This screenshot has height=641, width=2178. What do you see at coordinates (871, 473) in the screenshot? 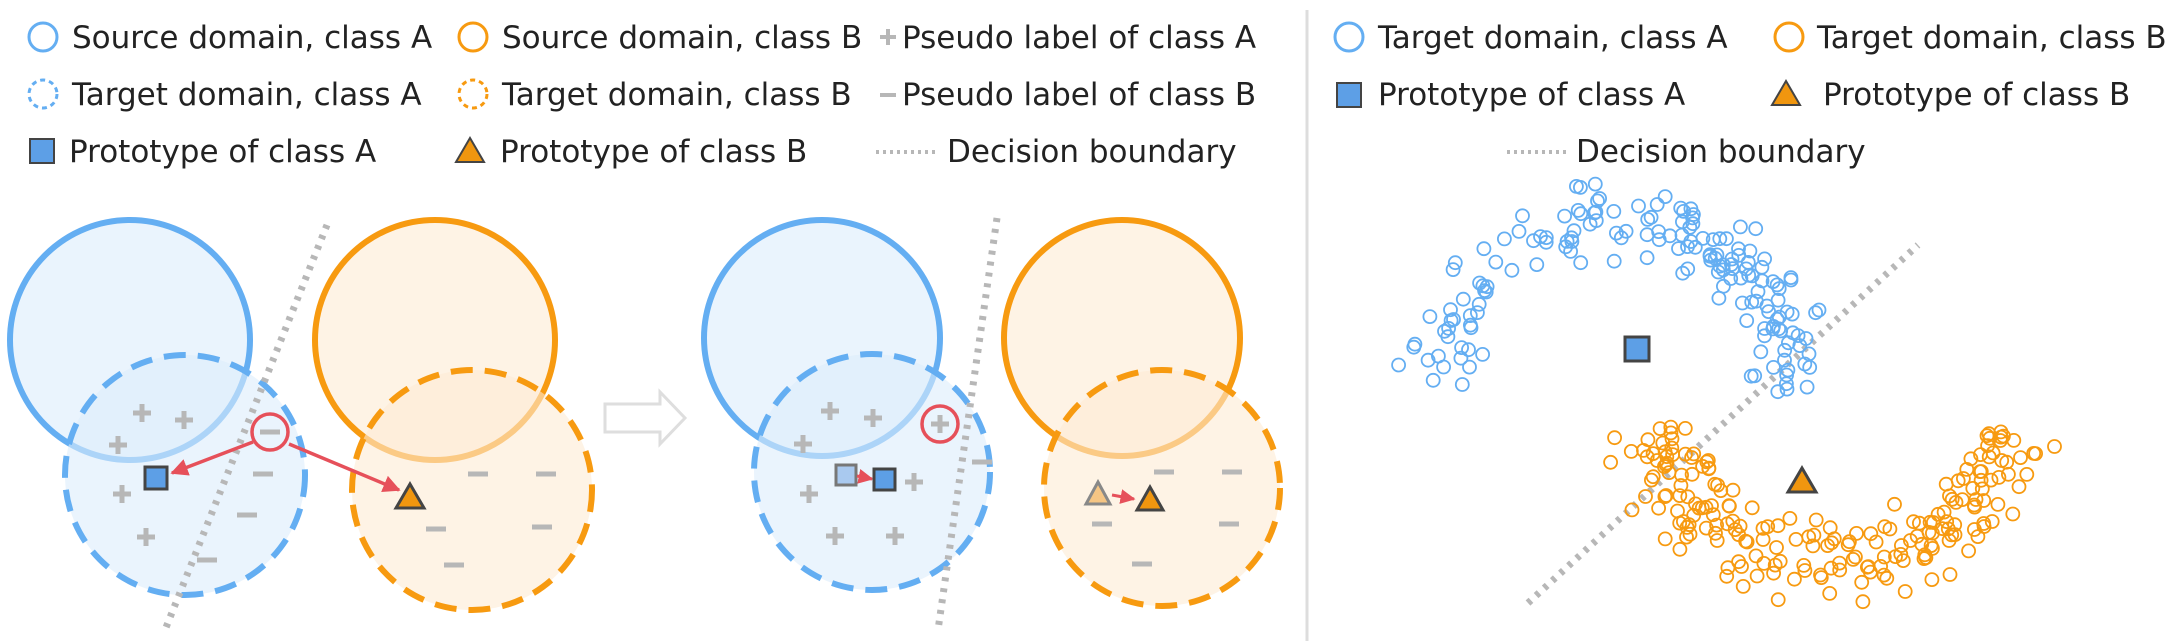
I see `pseudo-labels-a` at bounding box center [871, 473].